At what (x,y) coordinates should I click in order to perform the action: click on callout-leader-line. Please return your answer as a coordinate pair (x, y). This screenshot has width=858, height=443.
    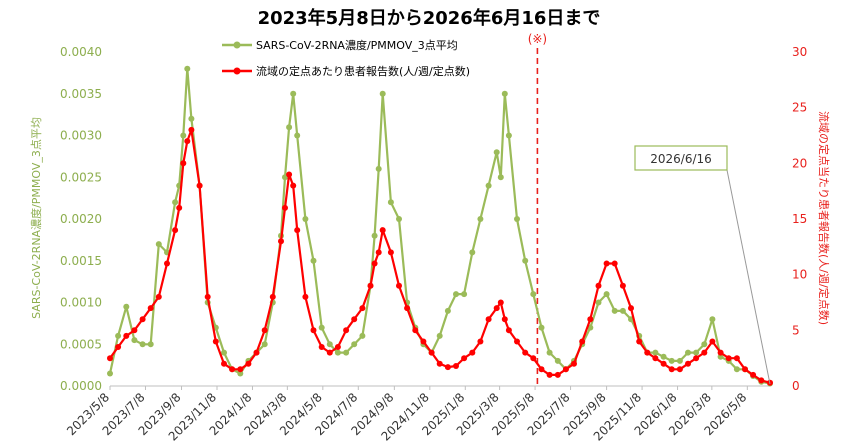
    Looking at the image, I should click on (748, 277).